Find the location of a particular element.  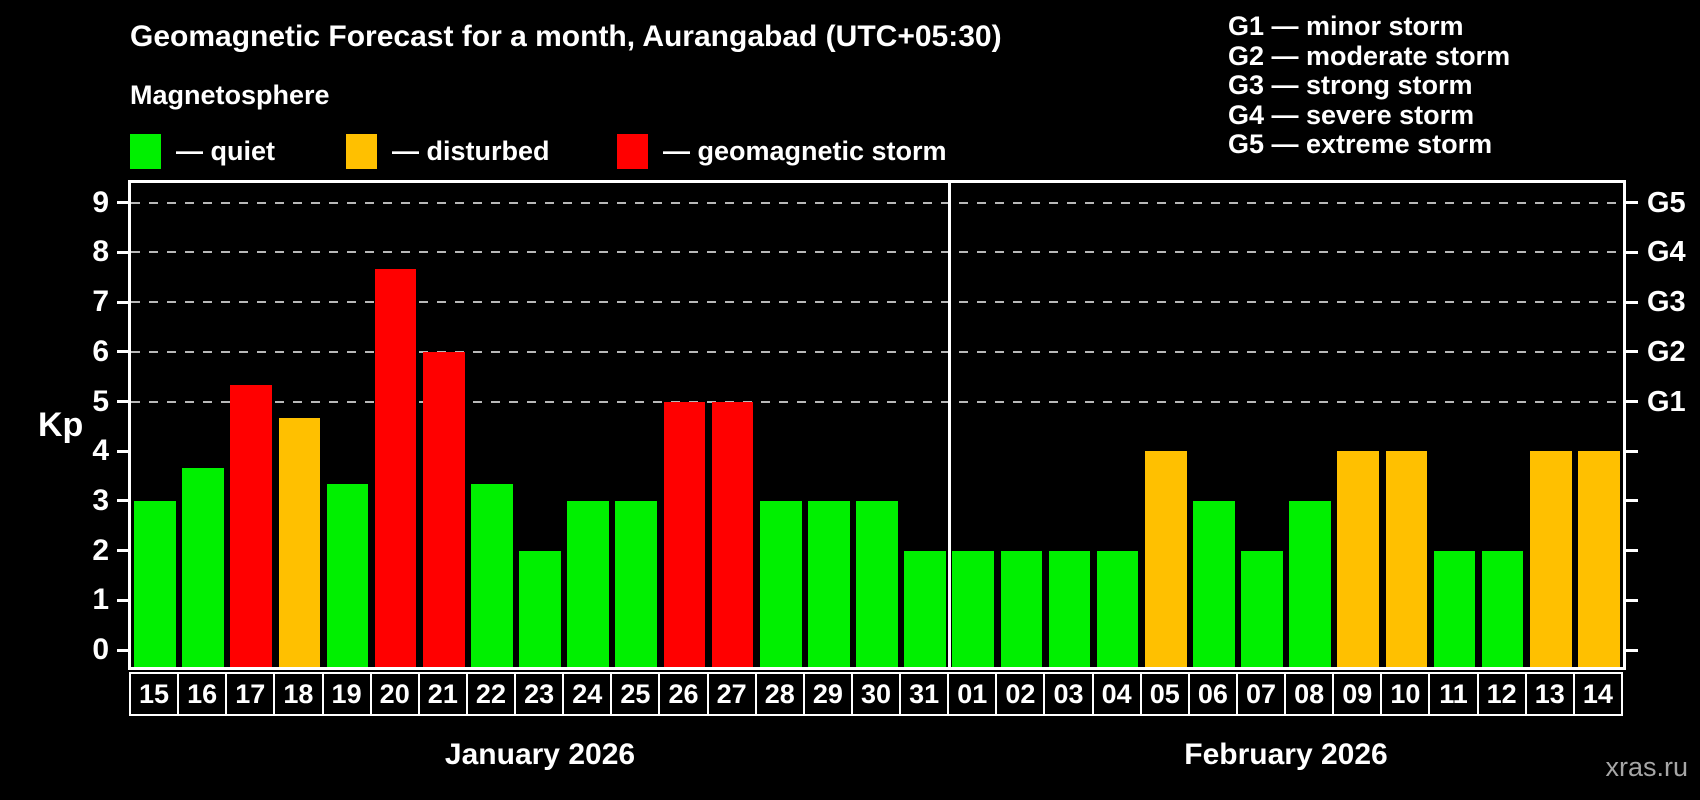

legend-disturbed-label: — disturbed is located at coordinates (471, 150).